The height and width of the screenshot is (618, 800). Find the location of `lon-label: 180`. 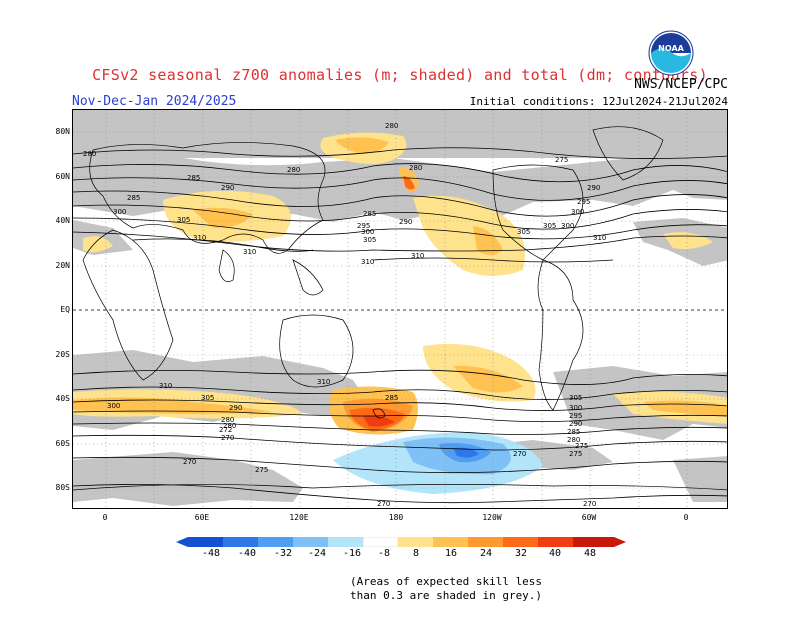

lon-label: 180 is located at coordinates (396, 517).